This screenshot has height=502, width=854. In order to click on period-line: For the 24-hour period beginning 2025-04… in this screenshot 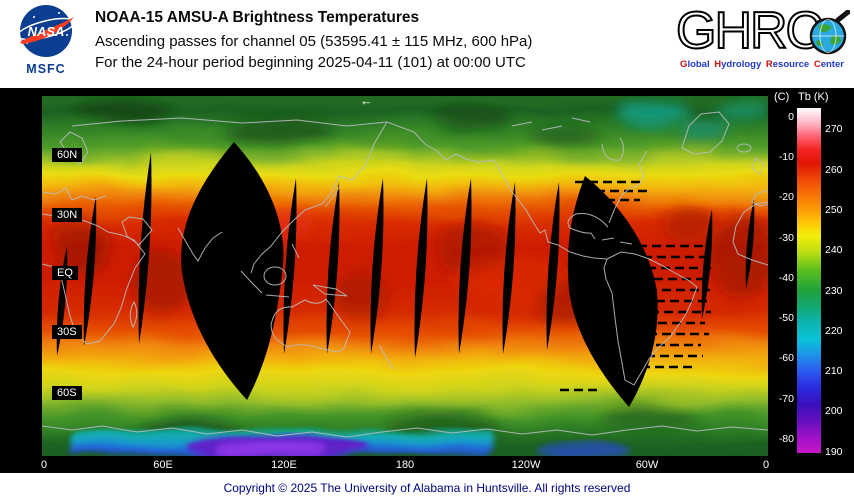, I will do `click(310, 62)`.